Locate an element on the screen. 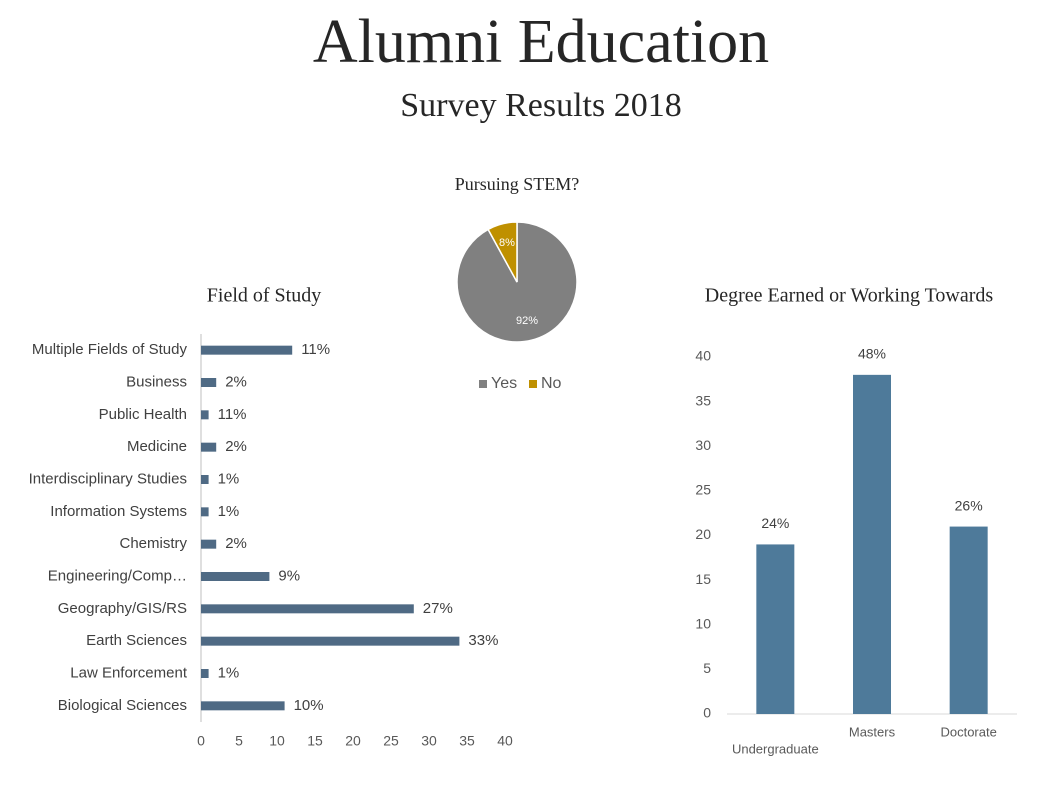 Image resolution: width=1042 pixels, height=804 pixels. y-tick-label: 30 is located at coordinates (703, 445).